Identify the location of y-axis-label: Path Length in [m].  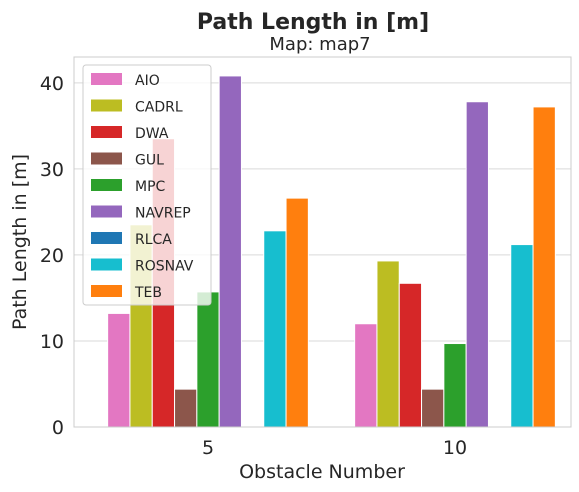
(20, 242).